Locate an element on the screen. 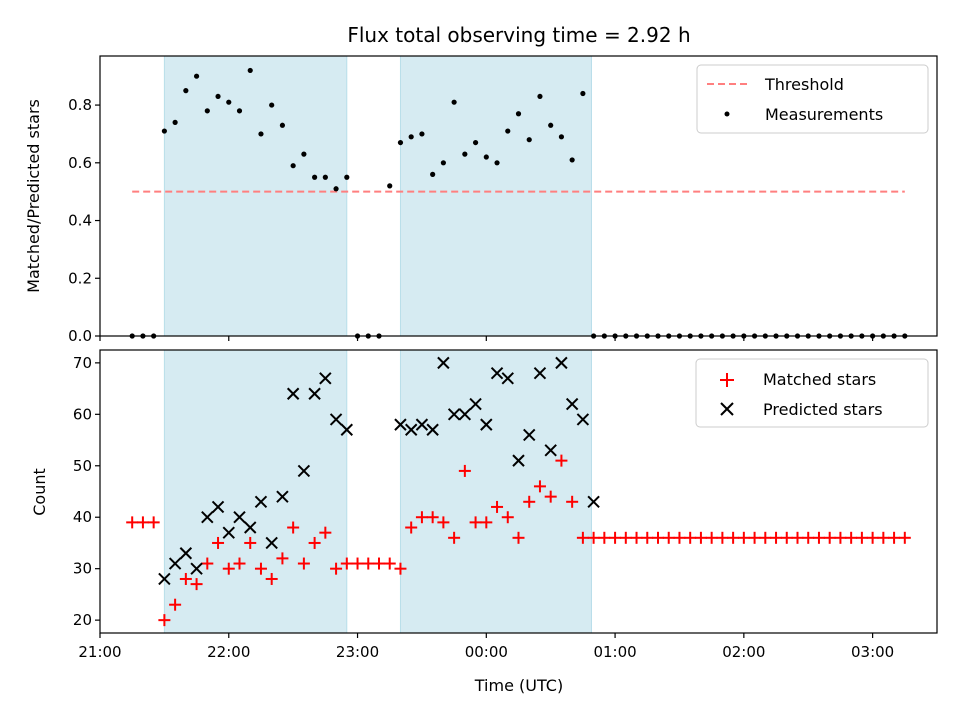 The width and height of the screenshot is (960, 720). y-tick-label: 70 is located at coordinates (82, 363).